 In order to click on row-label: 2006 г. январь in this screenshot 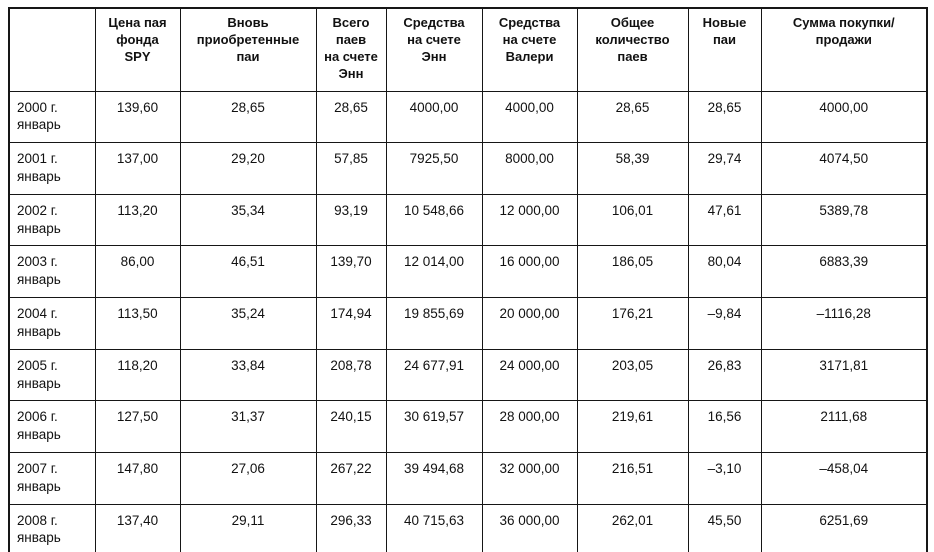, I will do `click(52, 426)`.